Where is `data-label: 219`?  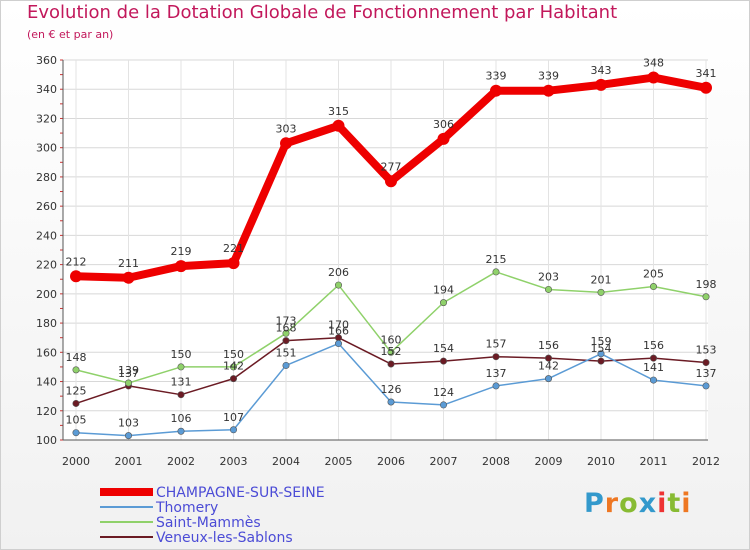 data-label: 219 is located at coordinates (181, 251).